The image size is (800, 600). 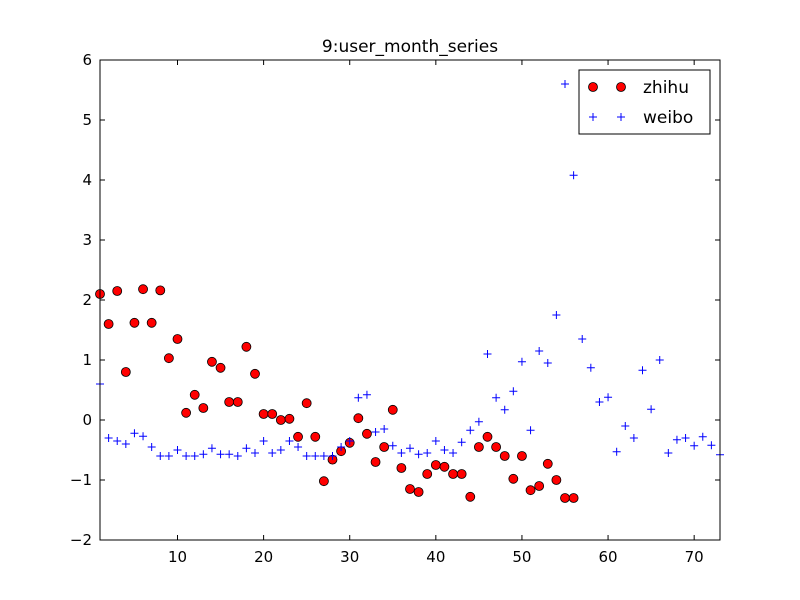 I want to click on x-tick-label: 20, so click(x=263, y=557).